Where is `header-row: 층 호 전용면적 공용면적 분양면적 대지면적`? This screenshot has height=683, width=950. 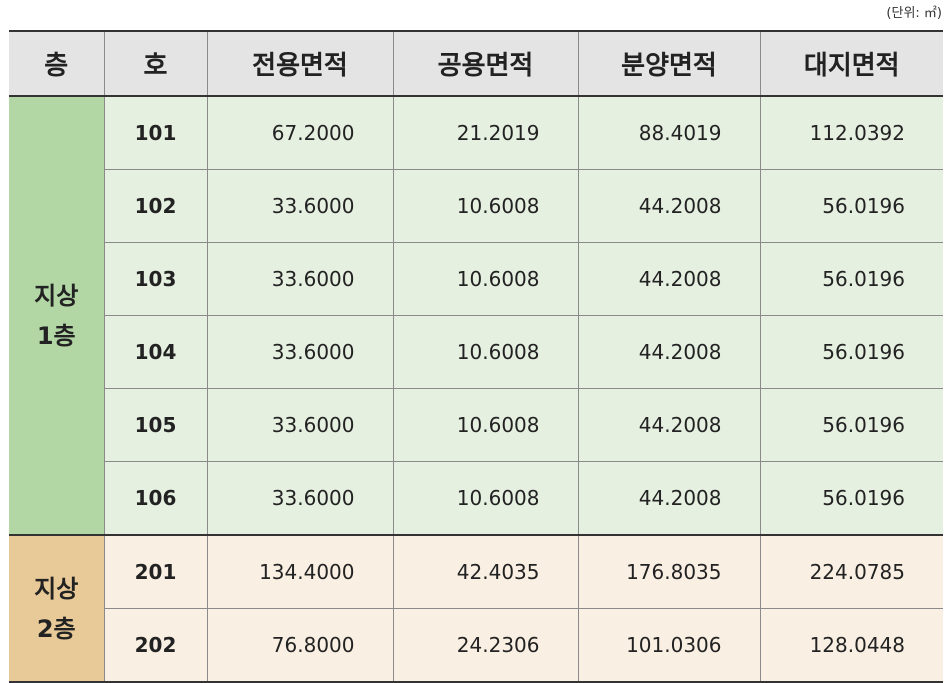
header-row: 층 호 전용면적 공용면적 분양면적 대지면적 is located at coordinates (476, 63).